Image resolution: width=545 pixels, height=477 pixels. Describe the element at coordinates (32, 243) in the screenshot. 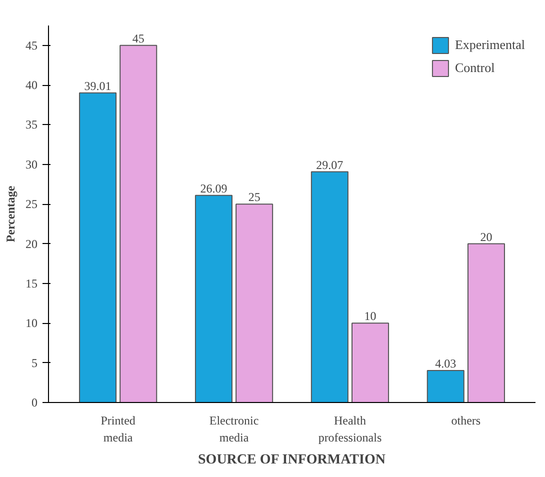

I see `y-tick-label: 20` at that location.